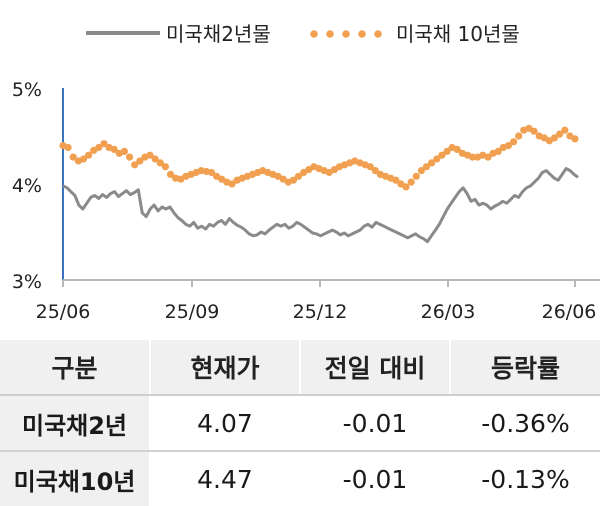  Describe the element at coordinates (27, 90) in the screenshot. I see `y-tick-label: 5%` at that location.